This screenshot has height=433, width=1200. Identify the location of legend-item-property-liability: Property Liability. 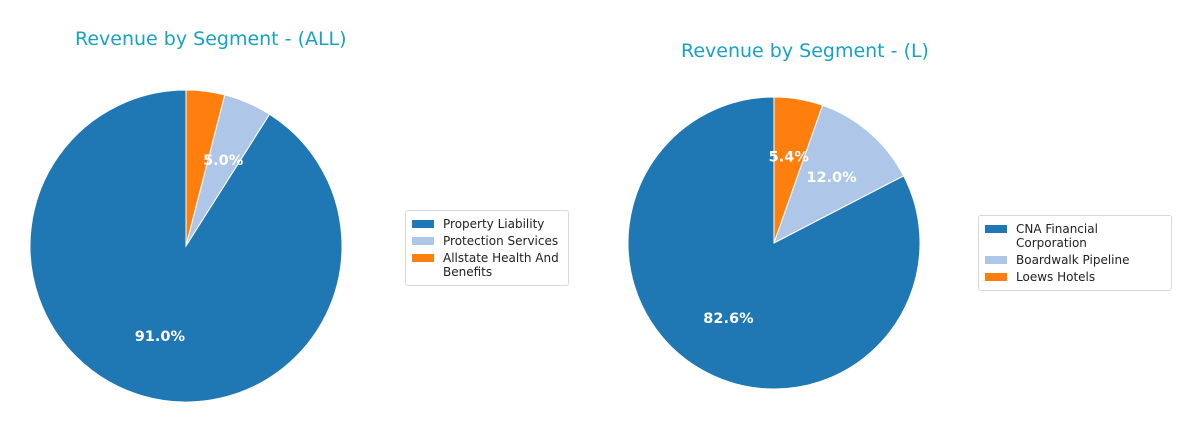
(486, 224).